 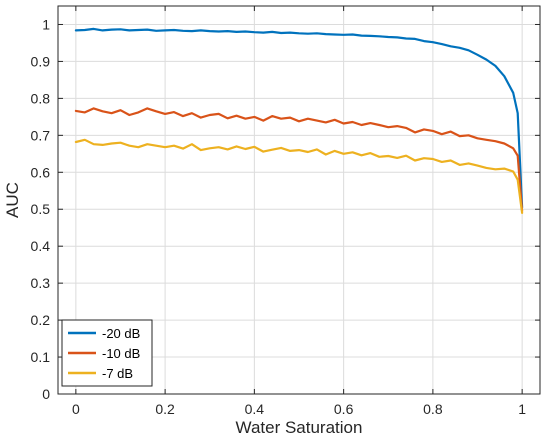 I want to click on legend-label: -10 dB, so click(x=121, y=353).